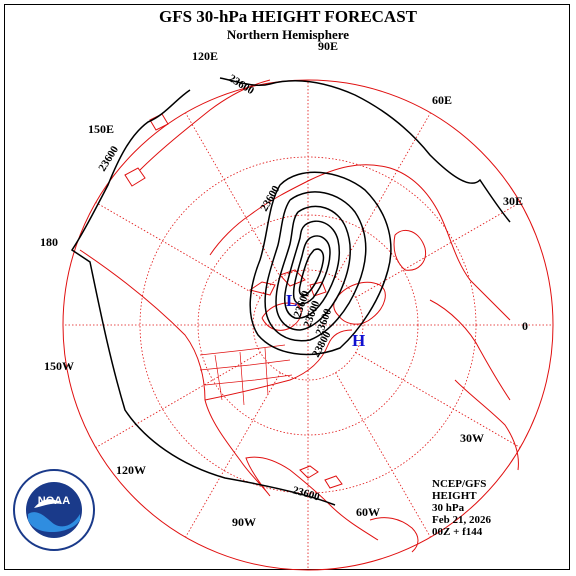 This screenshot has width=576, height=576. Describe the element at coordinates (454, 496) in the screenshot. I see `info-line-field: HEIGHT` at that location.